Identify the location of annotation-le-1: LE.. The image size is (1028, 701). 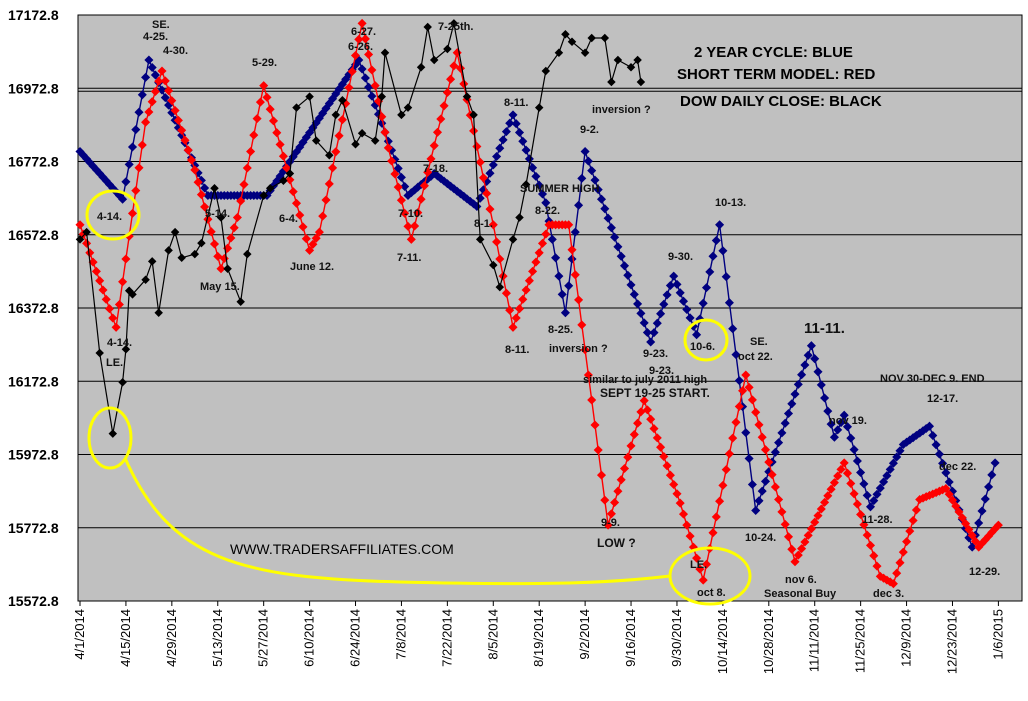
(114, 363).